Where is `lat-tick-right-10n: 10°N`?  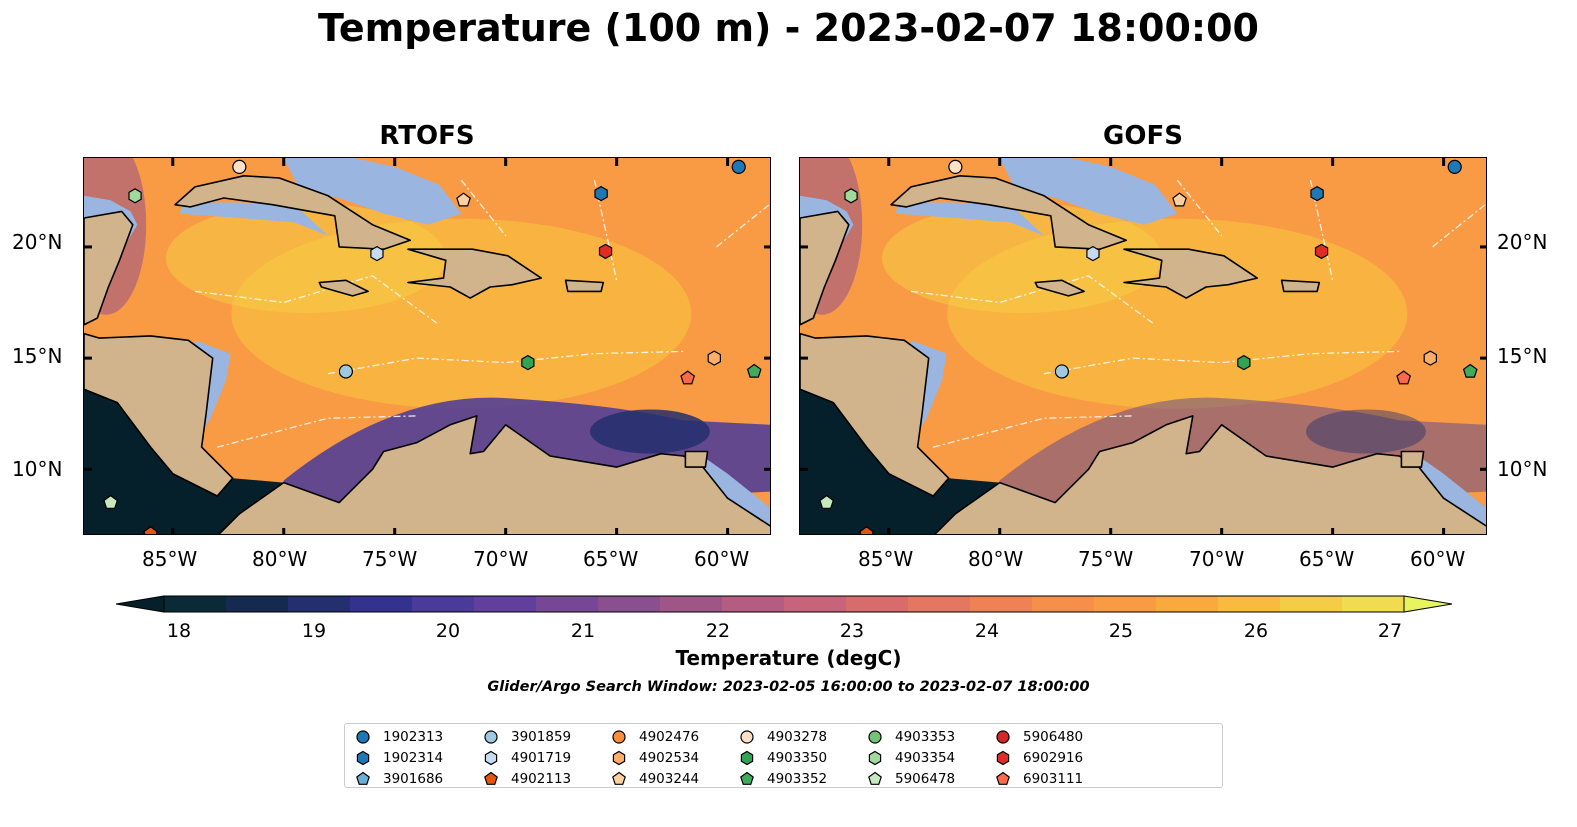
lat-tick-right-10n: 10°N is located at coordinates (1522, 469).